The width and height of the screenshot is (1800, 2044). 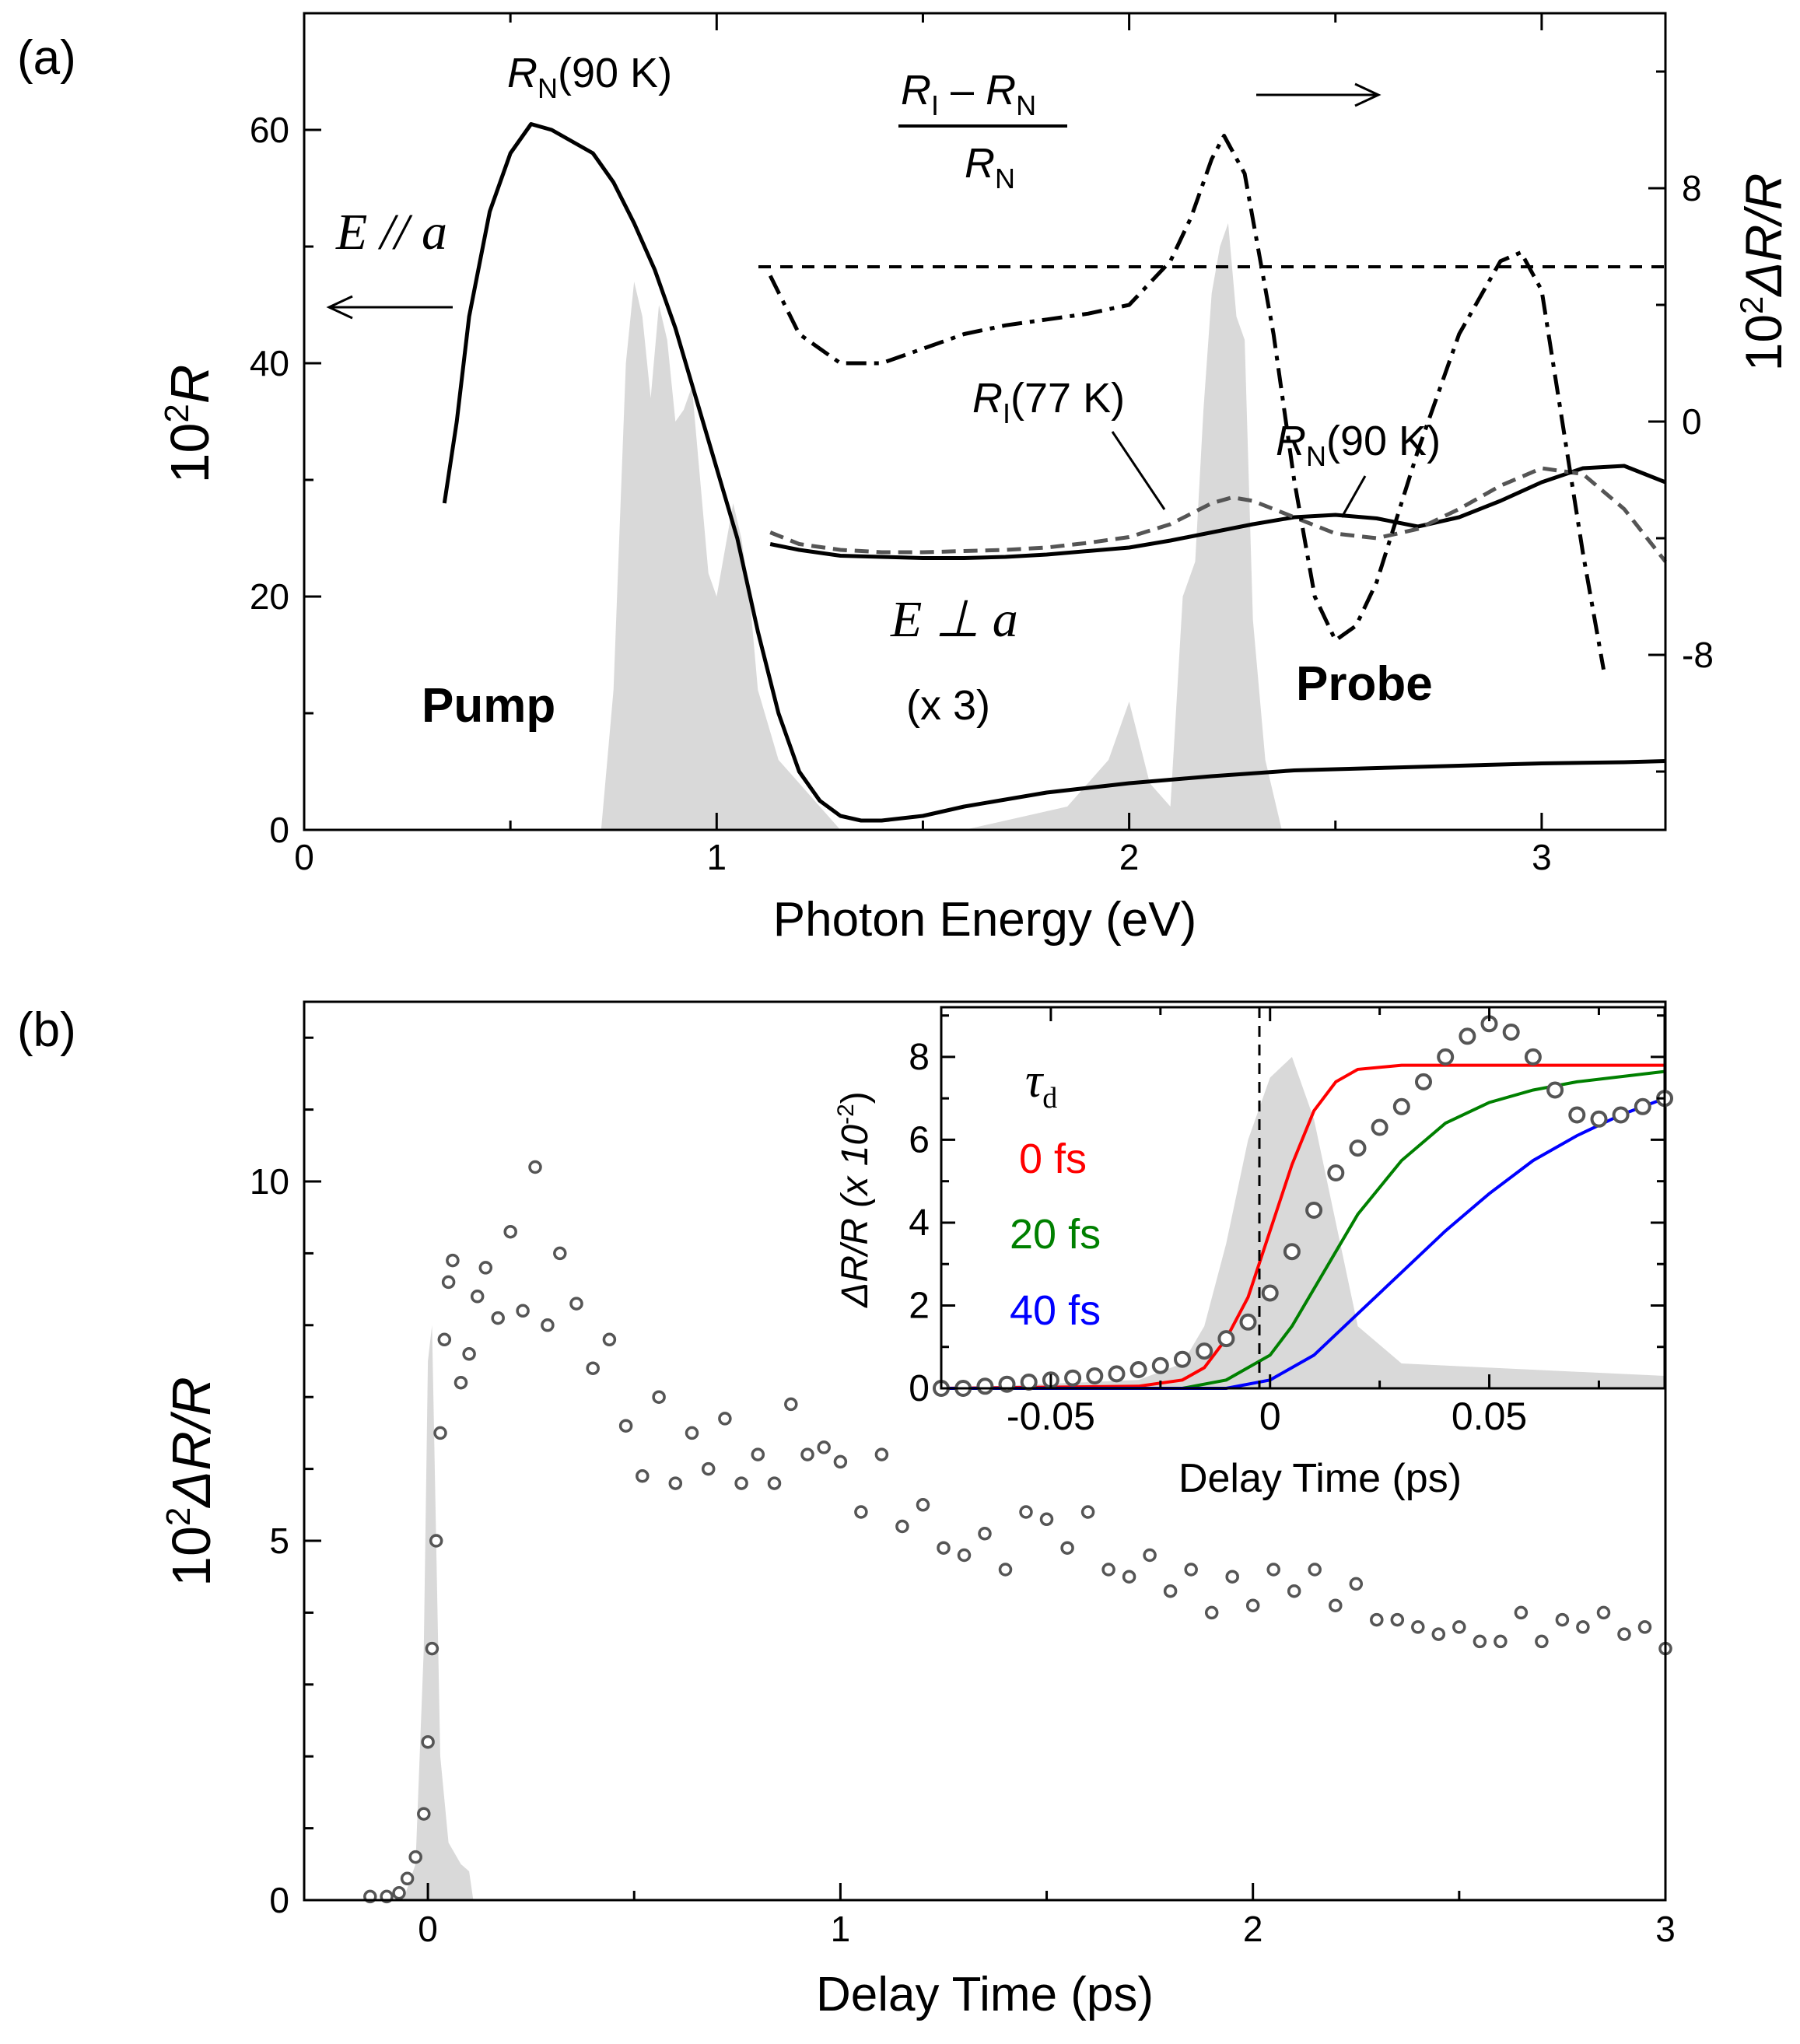 I want to click on inset-curves, so click(x=1302, y=1227).